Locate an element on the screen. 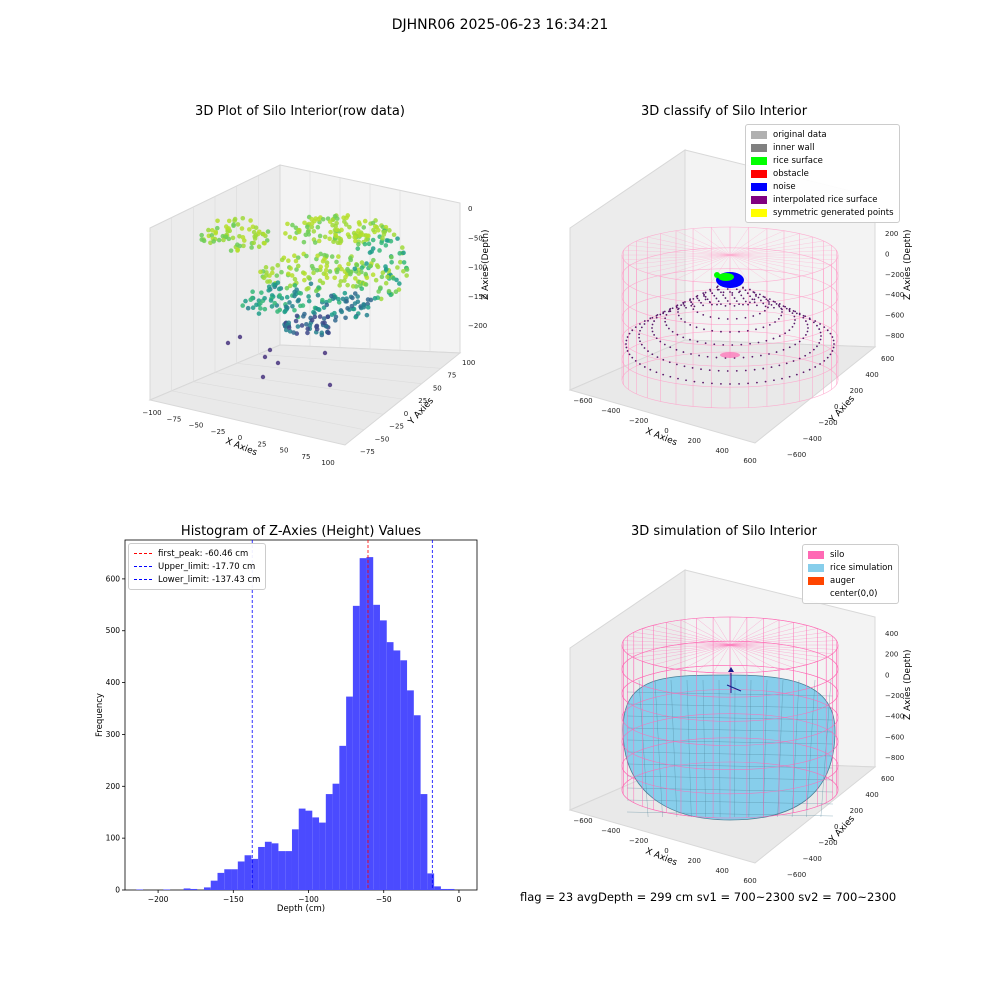 The width and height of the screenshot is (1000, 1000). classify-x-tick-label: 400 is located at coordinates (721, 451).